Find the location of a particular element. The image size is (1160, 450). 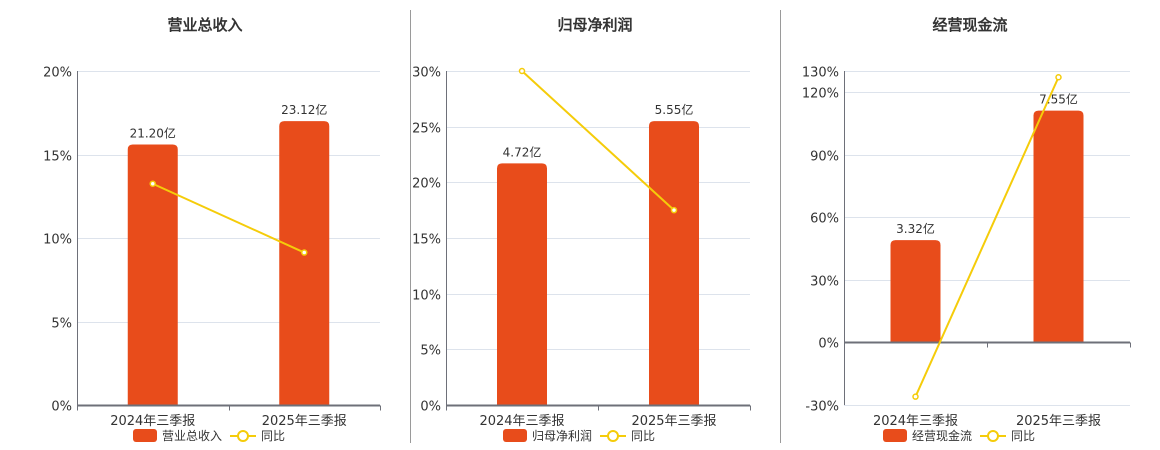

chart-title: 归母净利润 is located at coordinates (595, 25).